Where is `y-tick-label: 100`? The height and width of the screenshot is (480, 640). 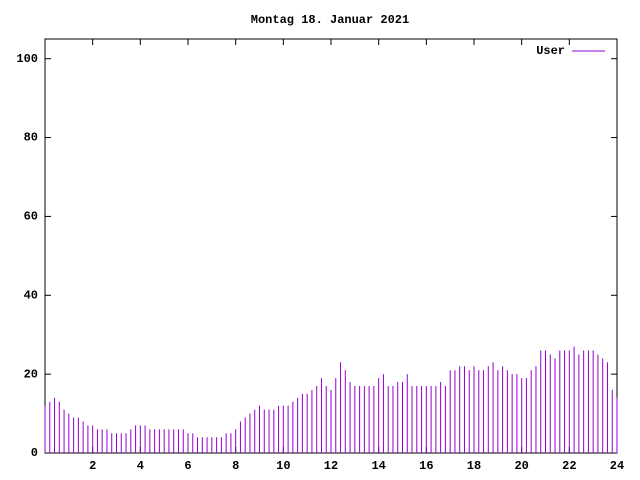
y-tick-label: 100 is located at coordinates (27, 59).